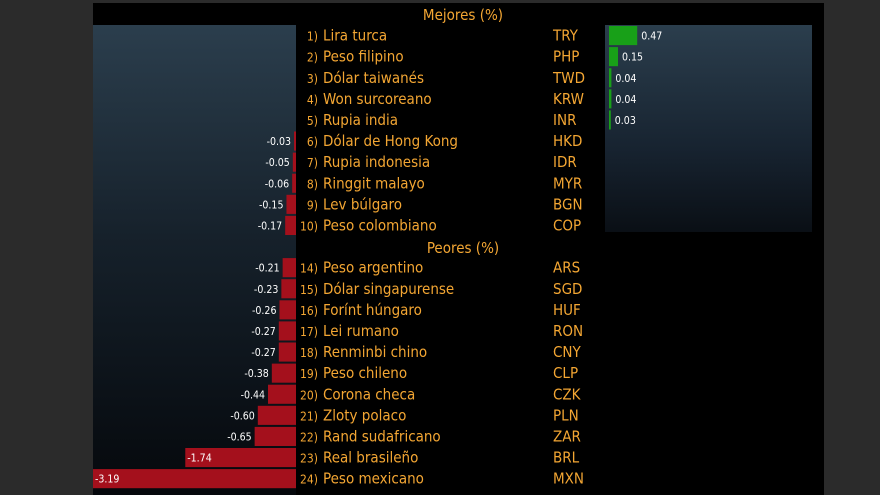 The height and width of the screenshot is (495, 880). What do you see at coordinates (264, 311) in the screenshot?
I see `value-label: -0.26` at bounding box center [264, 311].